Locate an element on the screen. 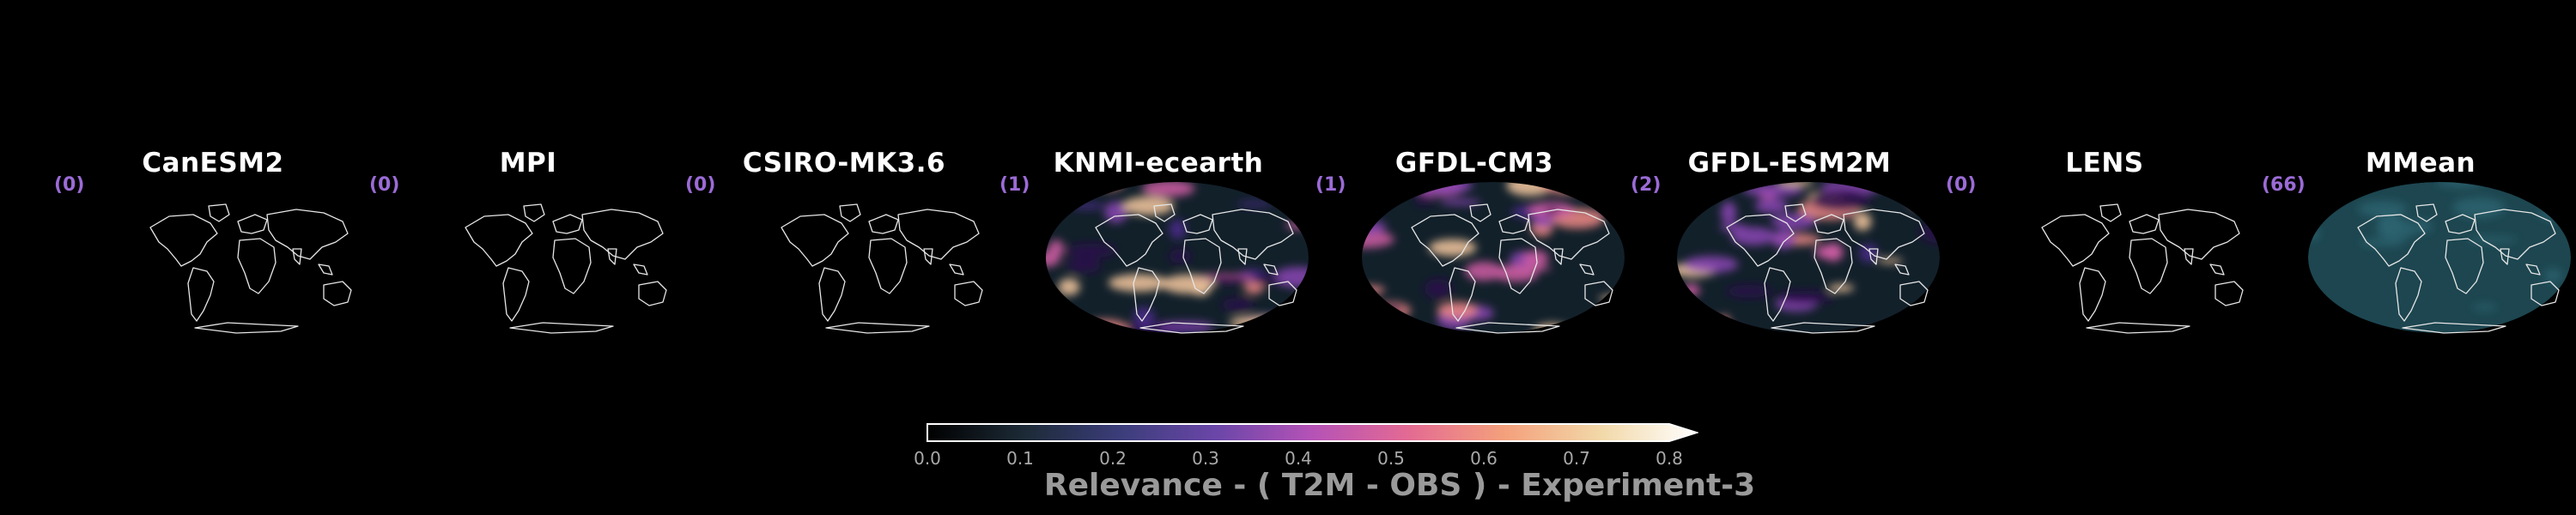 The image size is (2576, 515). map-panel-knmi-ecearth: KNMI-ecearth (1) is located at coordinates (1157, 257).